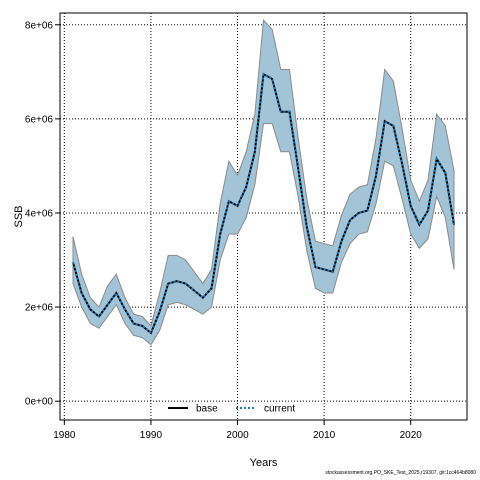  I want to click on y-tick-label: 8e+06, so click(39, 25).